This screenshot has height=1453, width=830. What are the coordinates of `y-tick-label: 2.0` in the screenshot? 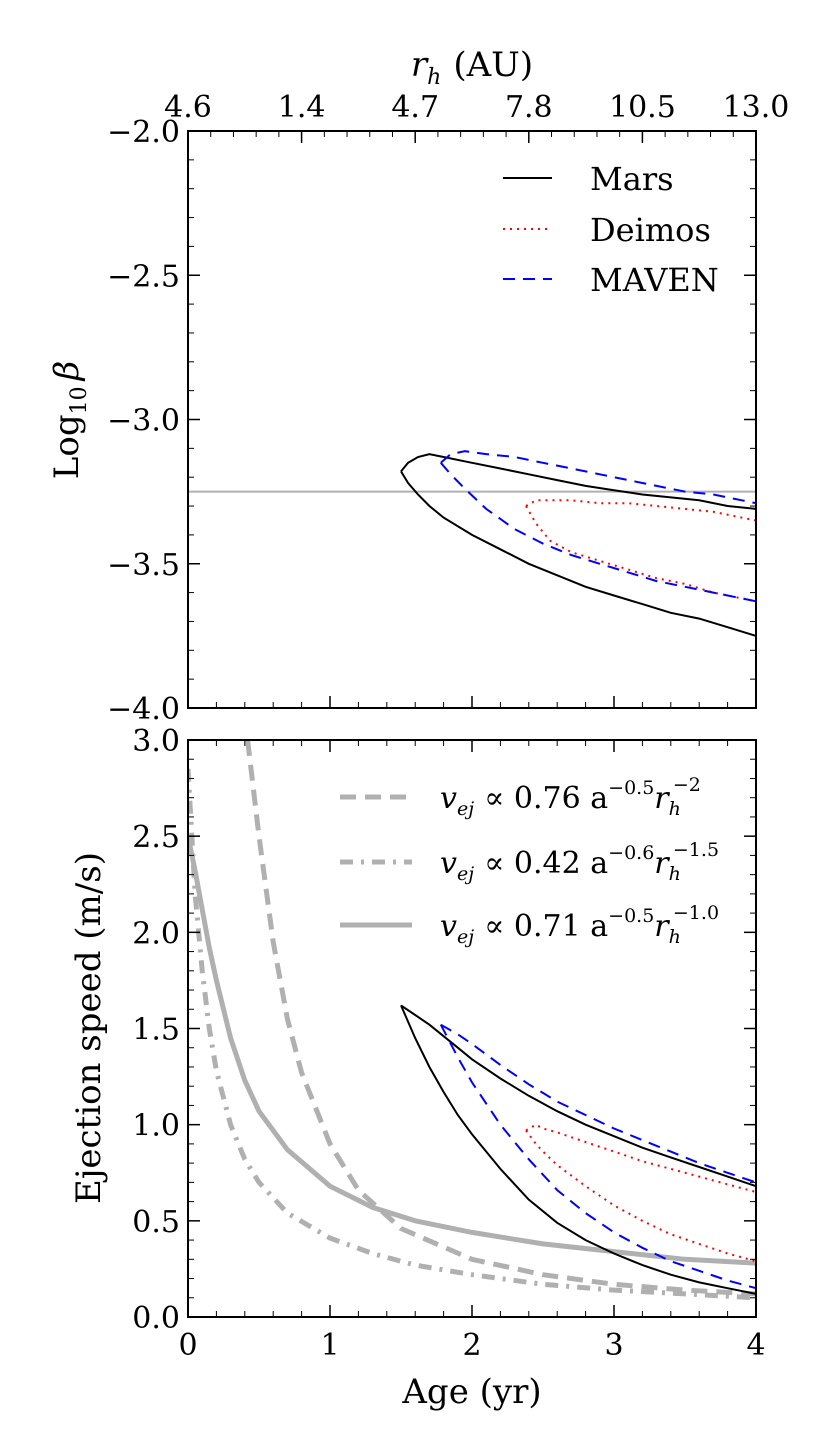 It's located at (156, 933).